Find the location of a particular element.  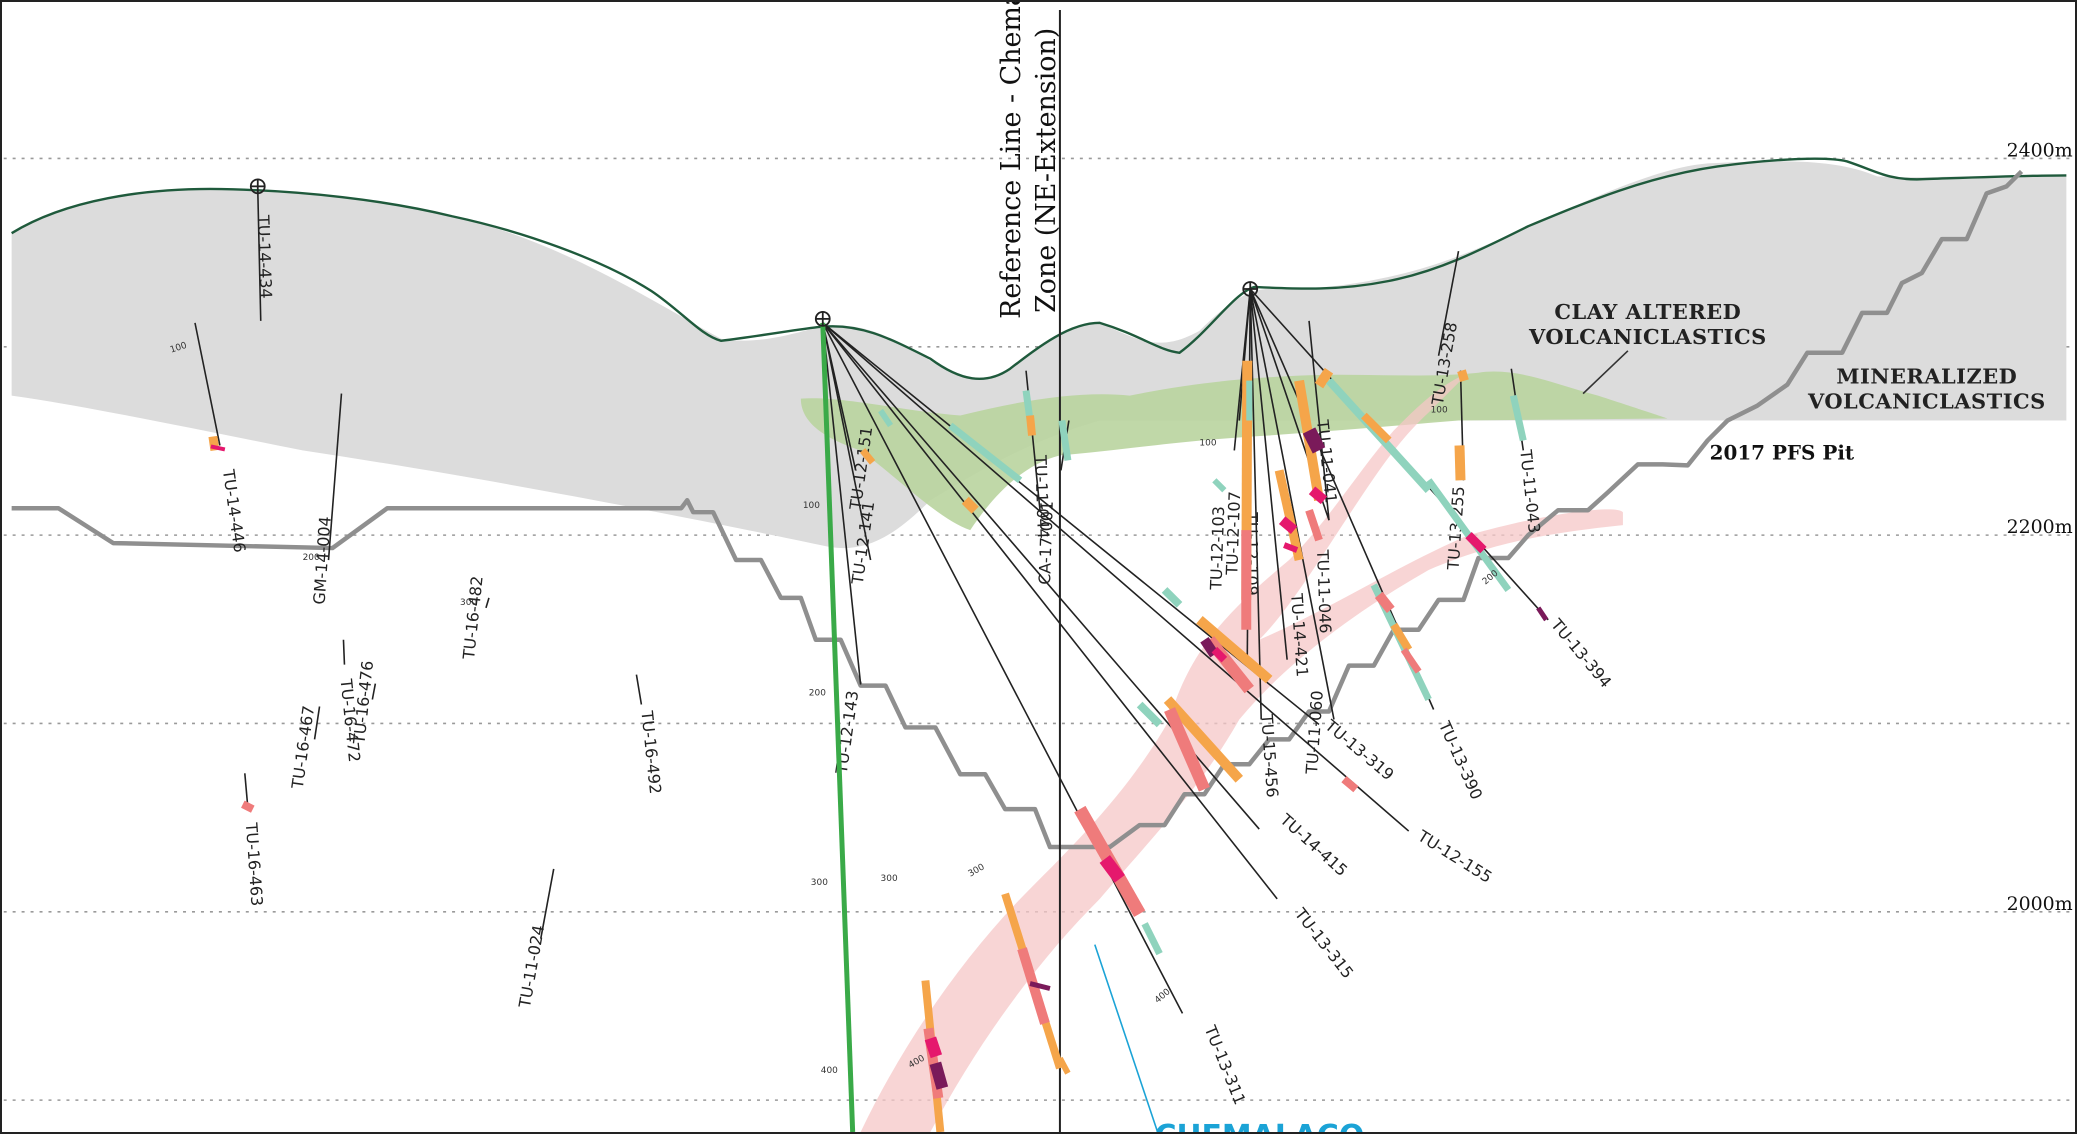

drill-hole-label-tu-12-107: TU-12-107 is located at coordinates (1233, 533).